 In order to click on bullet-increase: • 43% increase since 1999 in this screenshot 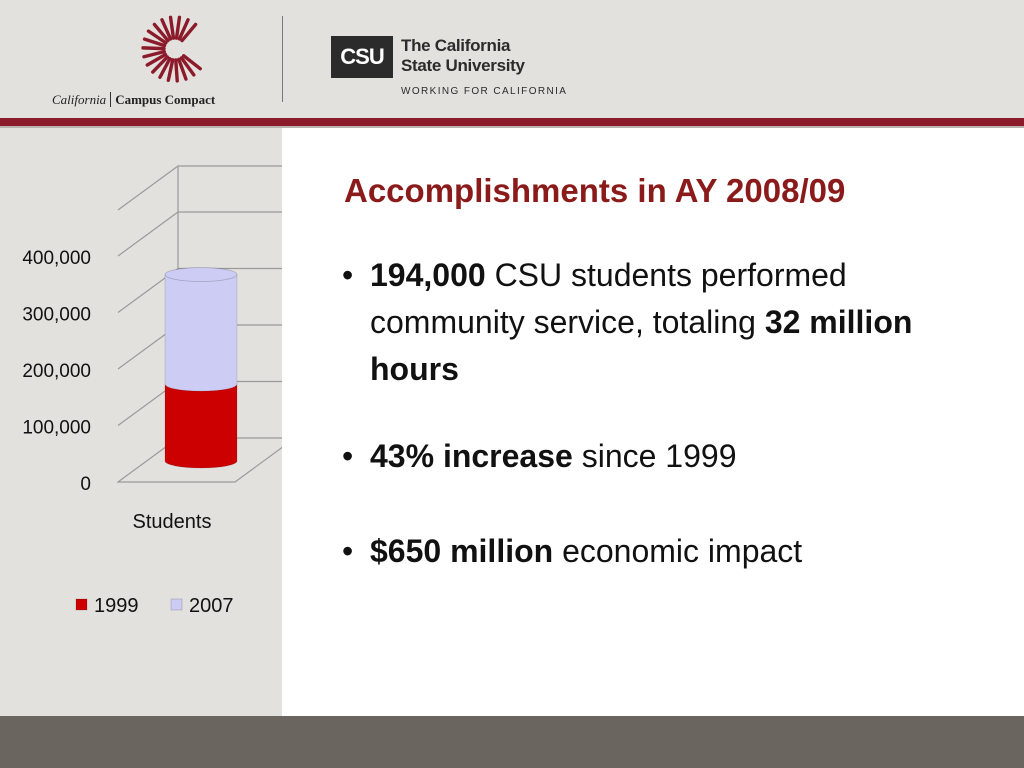, I will do `click(539, 456)`.